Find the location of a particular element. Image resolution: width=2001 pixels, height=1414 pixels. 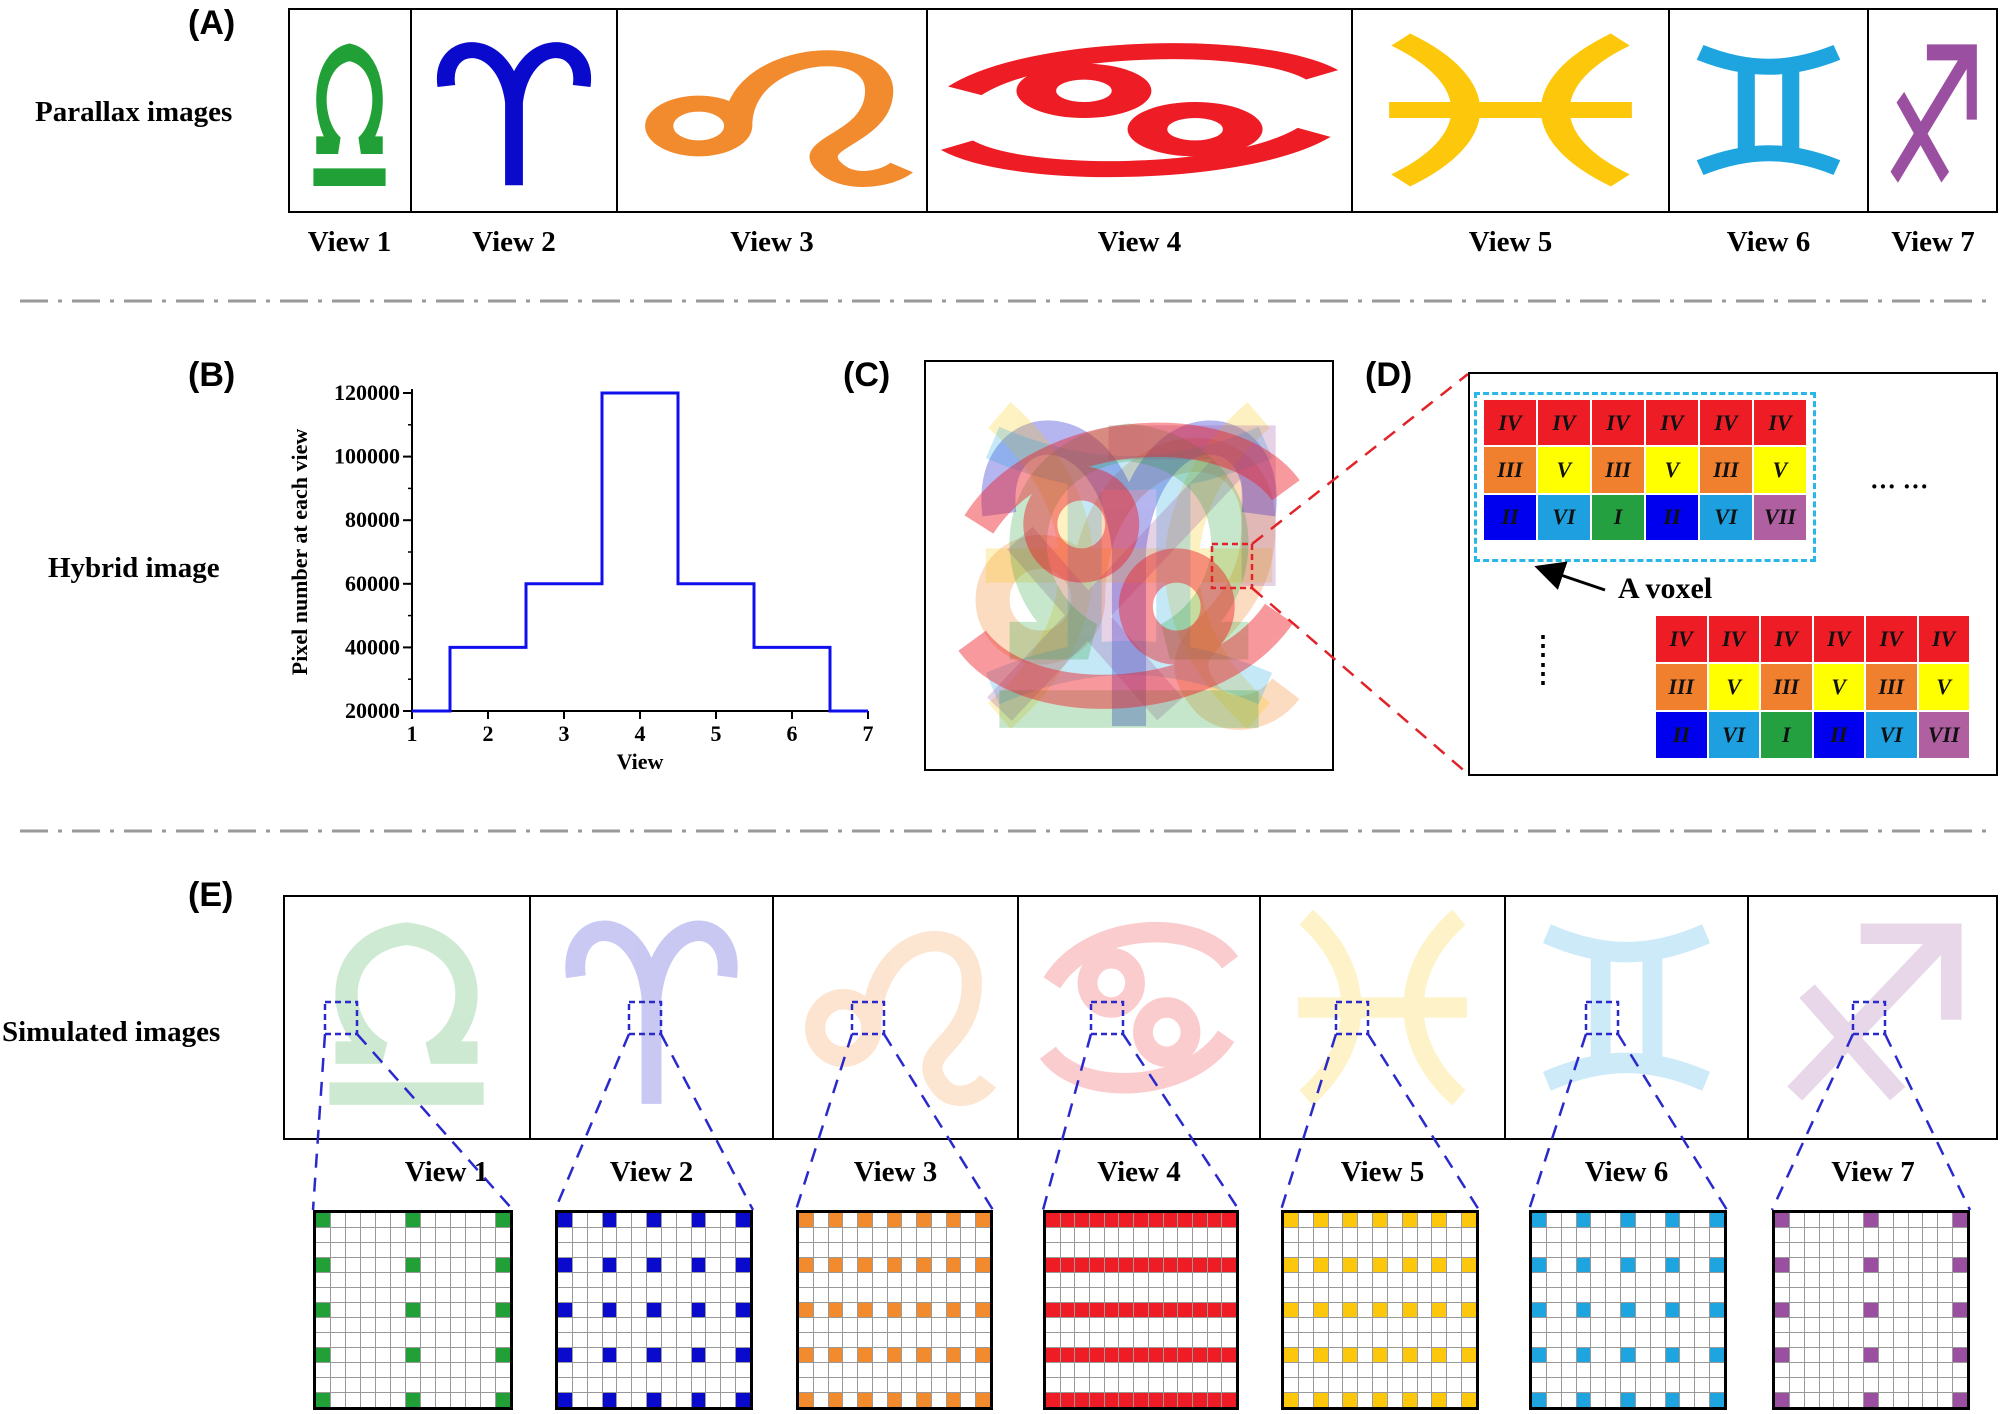

pixel-grid is located at coordinates (654, 1310).